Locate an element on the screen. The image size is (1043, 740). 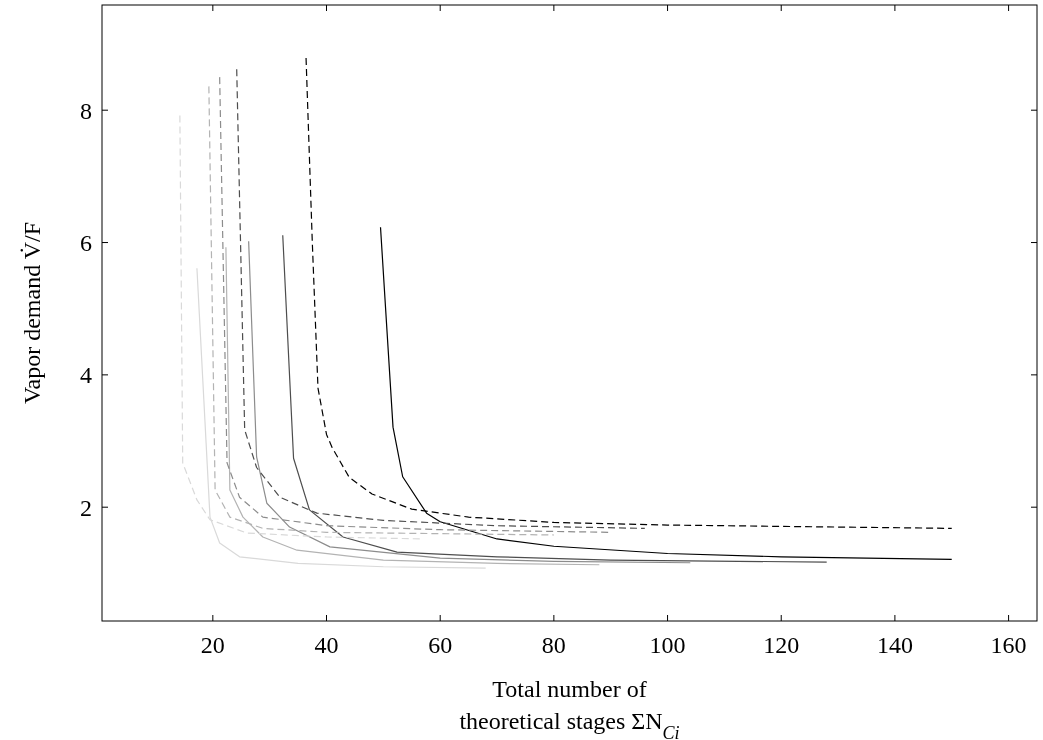
y-tick-label: 4 is located at coordinates (86, 375).